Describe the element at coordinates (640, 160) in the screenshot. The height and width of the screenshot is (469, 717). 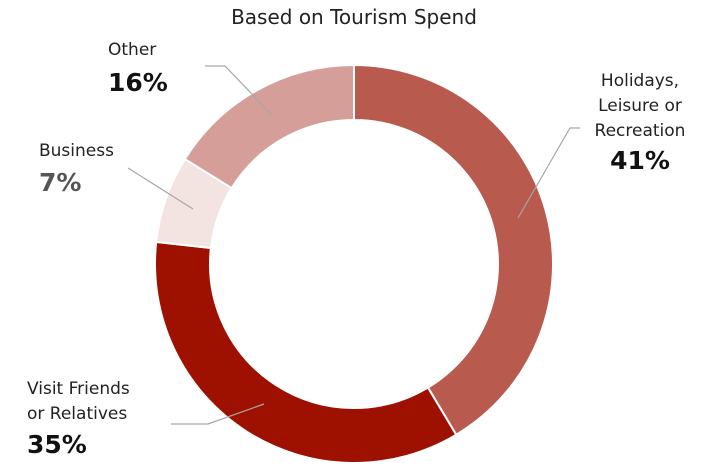
I see `value-label-holidays: 41%` at that location.